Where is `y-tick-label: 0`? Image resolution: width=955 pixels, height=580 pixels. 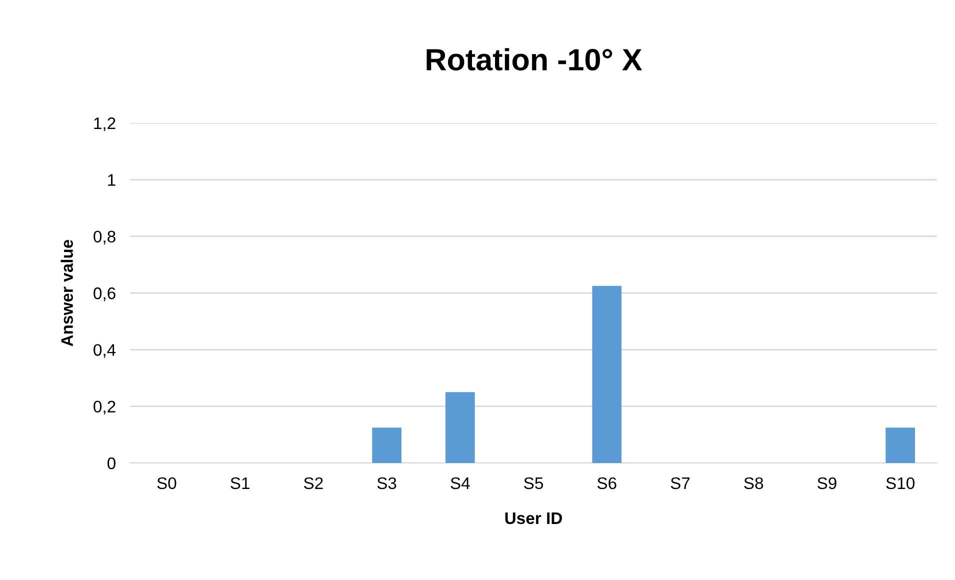 y-tick-label: 0 is located at coordinates (111, 463).